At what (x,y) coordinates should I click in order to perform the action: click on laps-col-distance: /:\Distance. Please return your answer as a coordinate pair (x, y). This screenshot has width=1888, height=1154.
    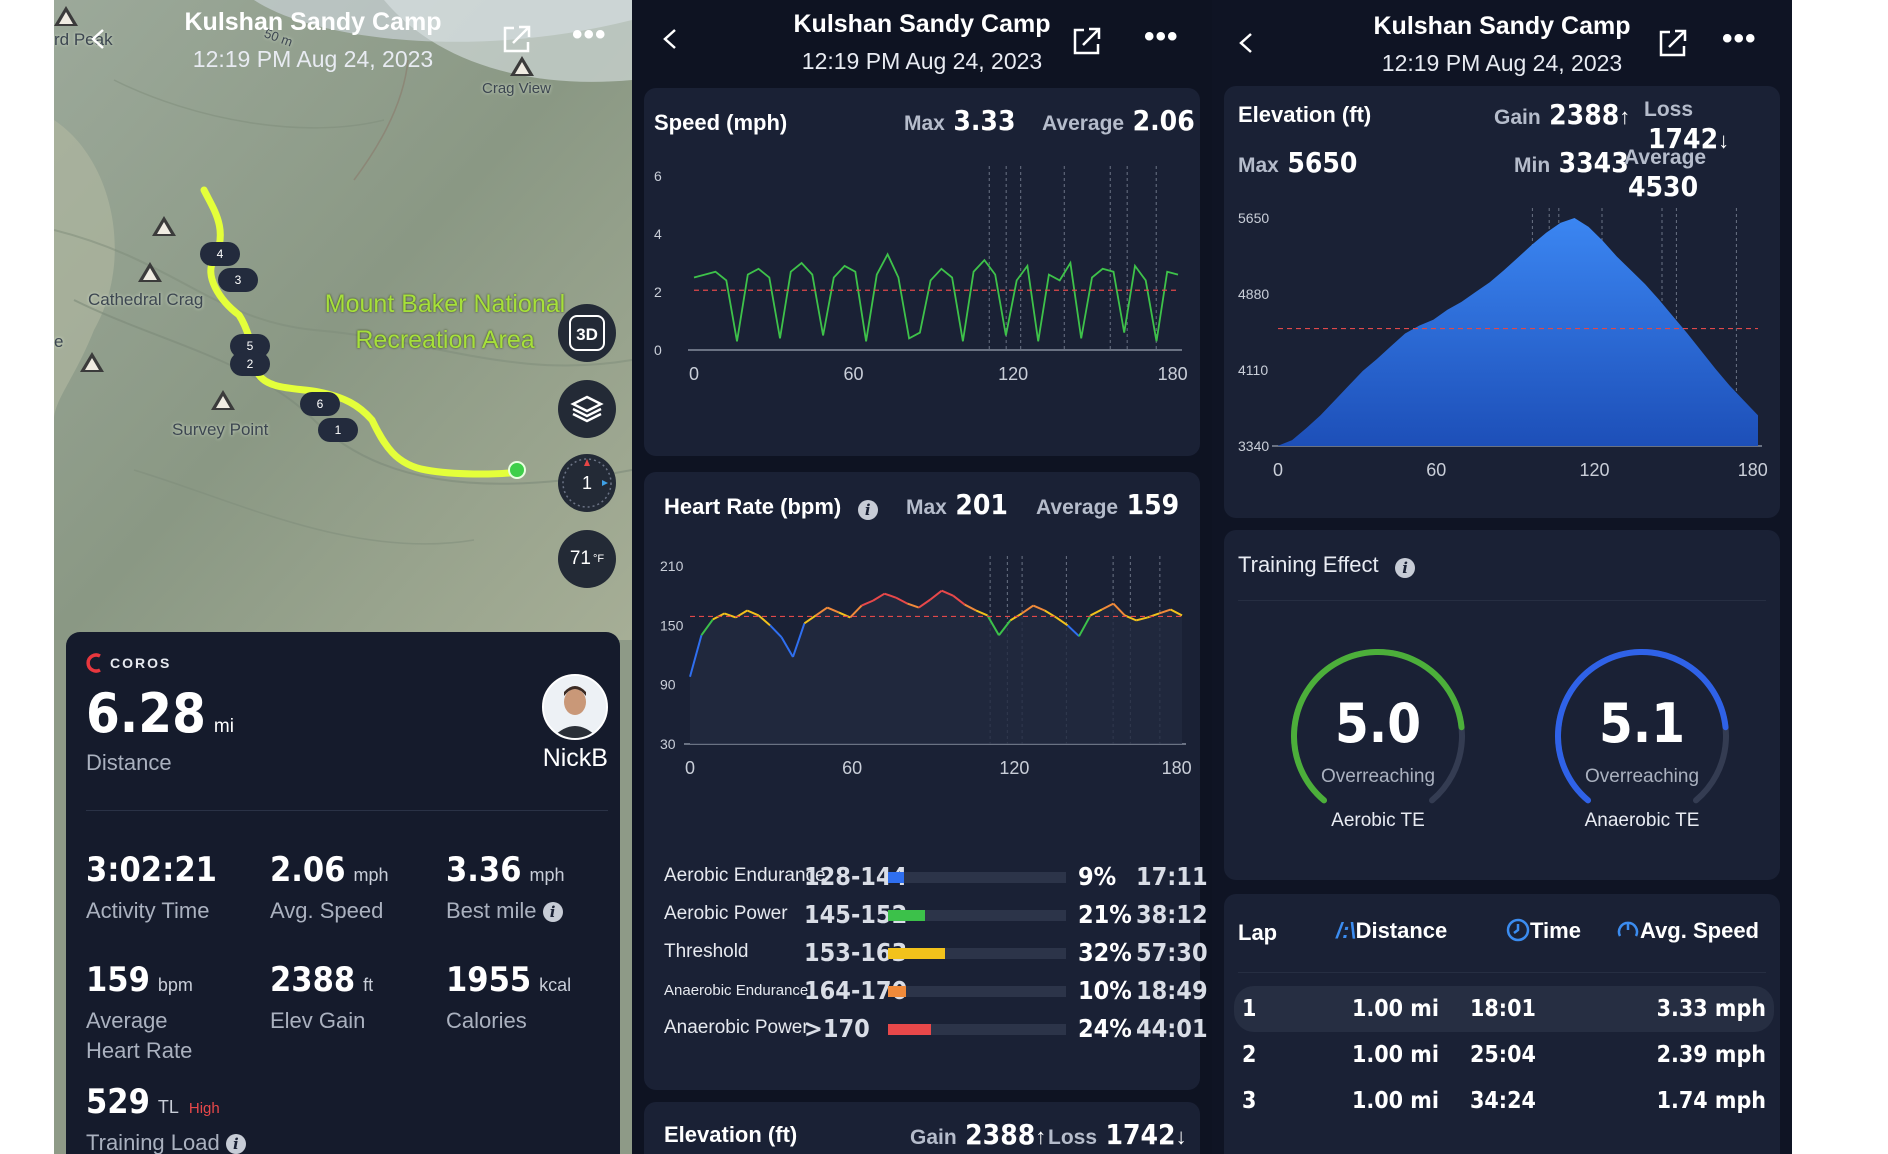
    Looking at the image, I should click on (1391, 931).